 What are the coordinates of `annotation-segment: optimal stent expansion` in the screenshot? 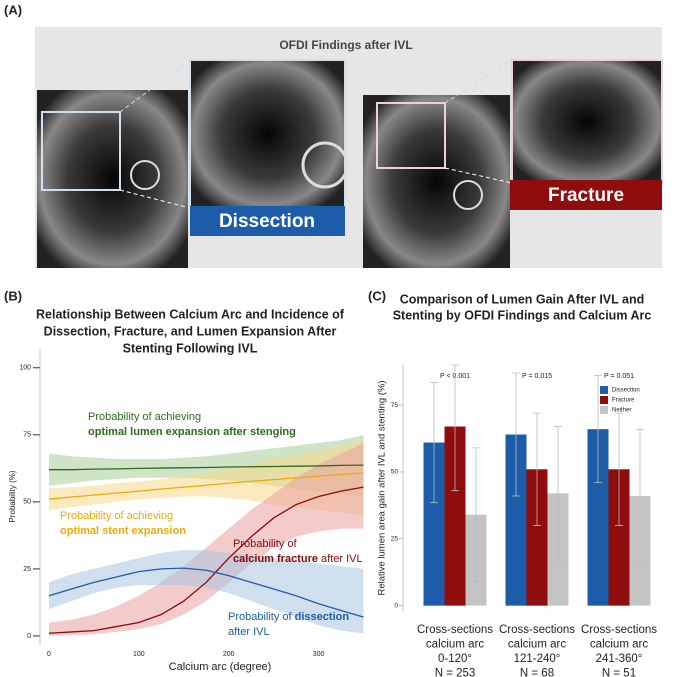 It's located at (123, 531).